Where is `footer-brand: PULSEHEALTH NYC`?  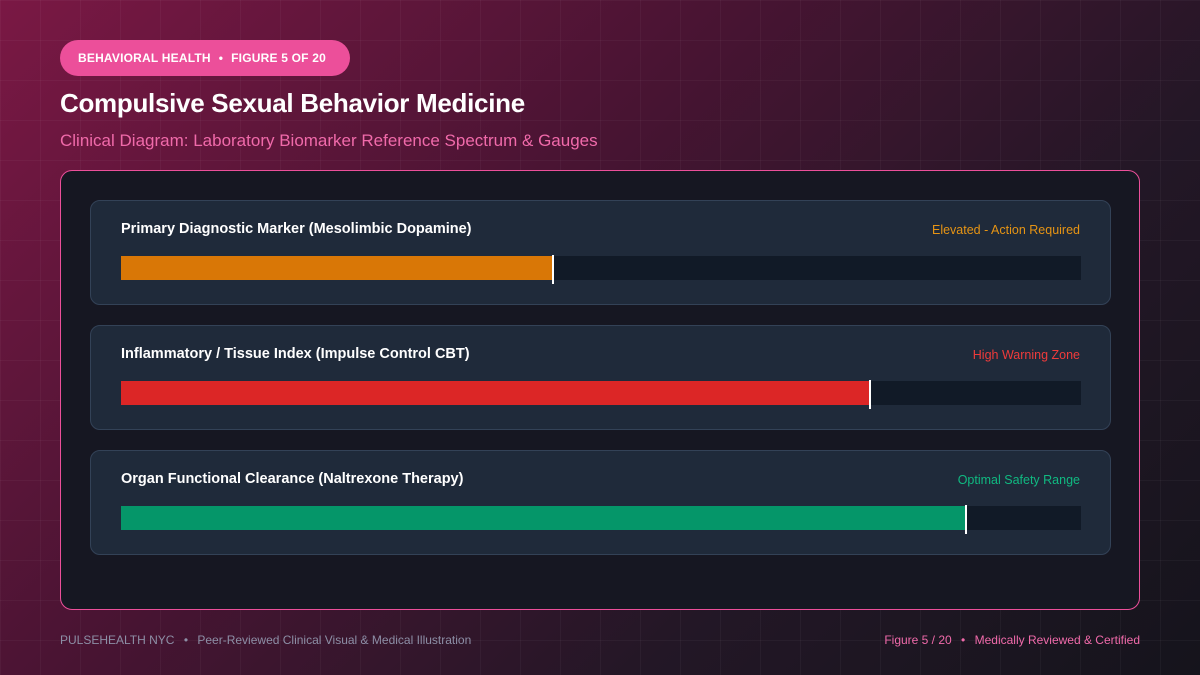
footer-brand: PULSEHEALTH NYC is located at coordinates (117, 640).